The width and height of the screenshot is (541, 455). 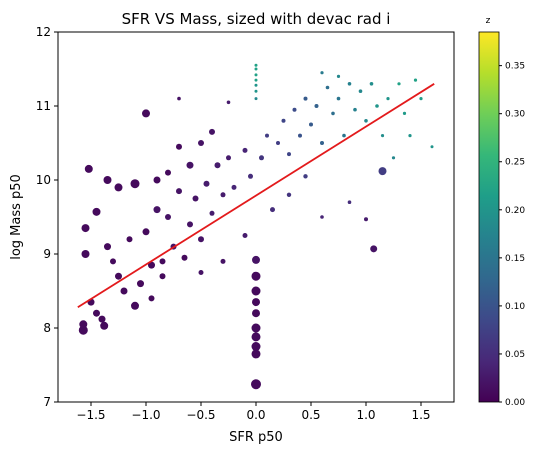 What do you see at coordinates (47, 402) in the screenshot?
I see `y-tick-label: 7` at bounding box center [47, 402].